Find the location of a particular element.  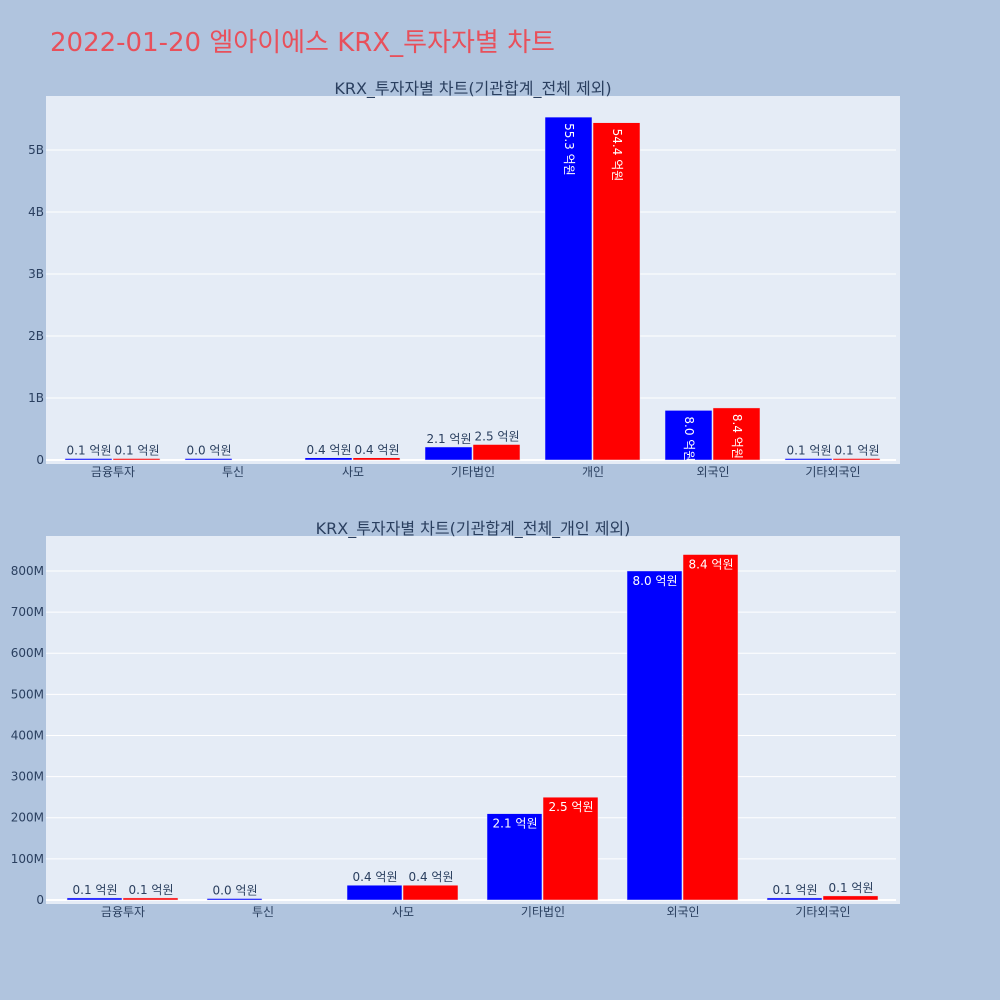

y-tick-label: 200M is located at coordinates (27, 818).